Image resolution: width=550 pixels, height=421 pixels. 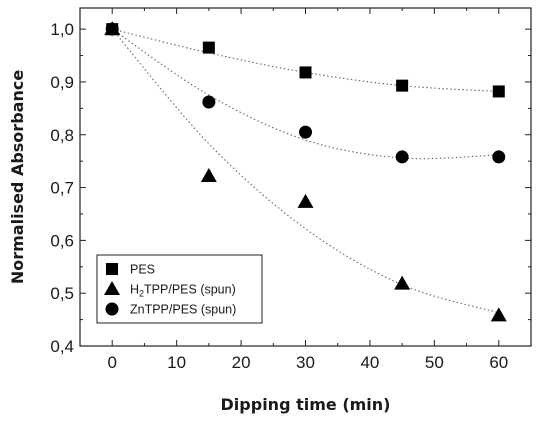 What do you see at coordinates (176, 362) in the screenshot?
I see `x-tick-label: 10` at bounding box center [176, 362].